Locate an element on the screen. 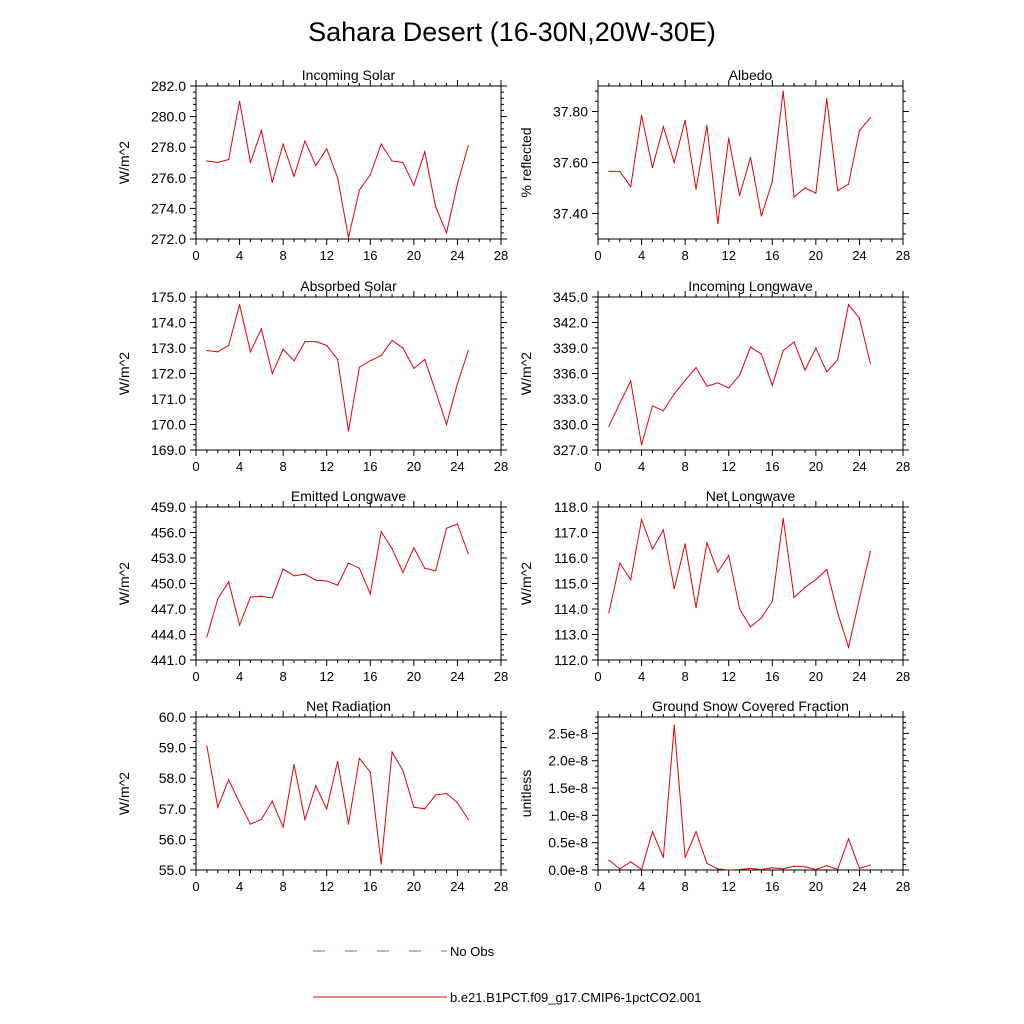 The height and width of the screenshot is (1024, 1024). ground-snow-covered-fraction-ylabel: unitless is located at coordinates (526, 793).